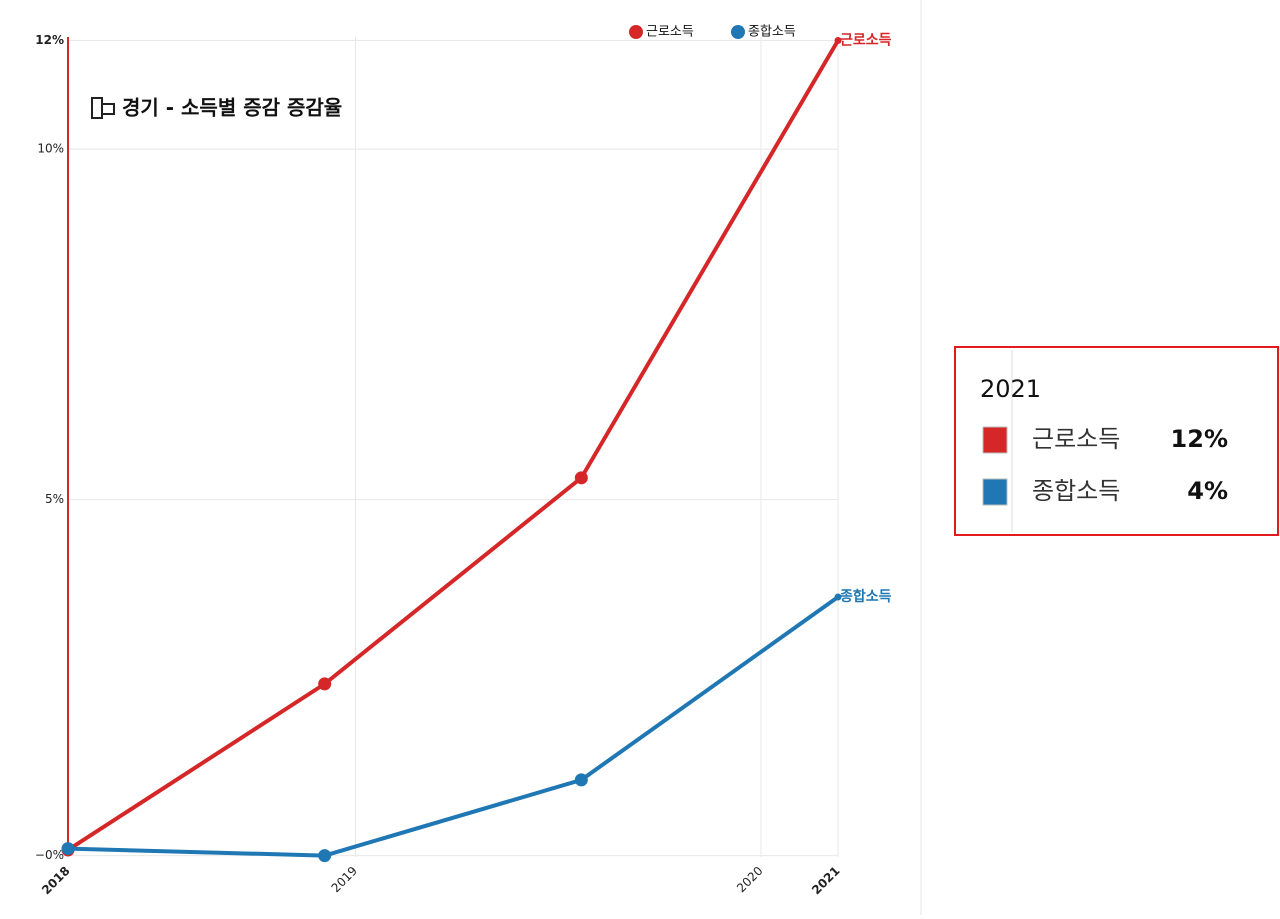 This screenshot has width=1280, height=919. I want to click on chart-title: 경기 - 소득별 증감 증감율, so click(232, 108).